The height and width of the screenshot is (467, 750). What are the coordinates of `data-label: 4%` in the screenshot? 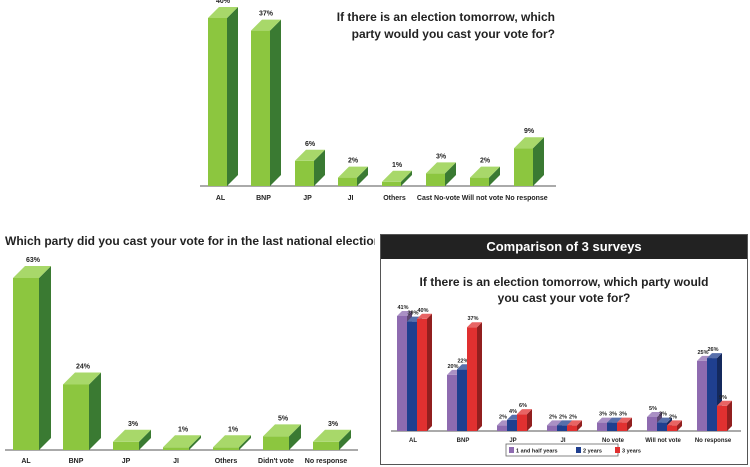 It's located at (513, 412).